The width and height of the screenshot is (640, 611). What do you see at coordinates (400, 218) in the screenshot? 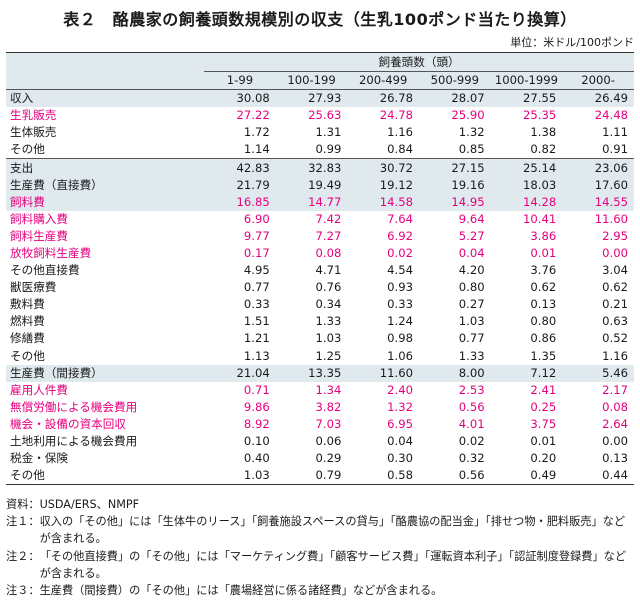
I see `cell-value: 7.64` at bounding box center [400, 218].